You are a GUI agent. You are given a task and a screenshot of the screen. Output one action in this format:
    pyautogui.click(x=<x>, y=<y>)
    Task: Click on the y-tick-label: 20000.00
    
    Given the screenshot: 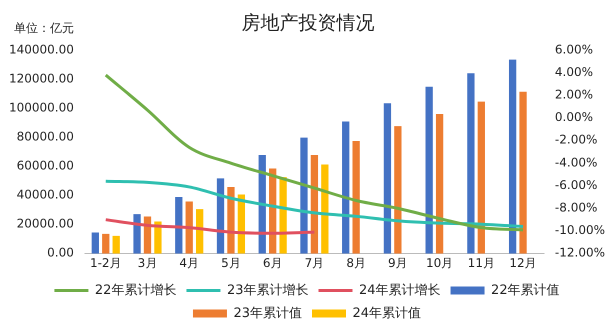 What is the action you would take?
    pyautogui.click(x=45, y=223)
    